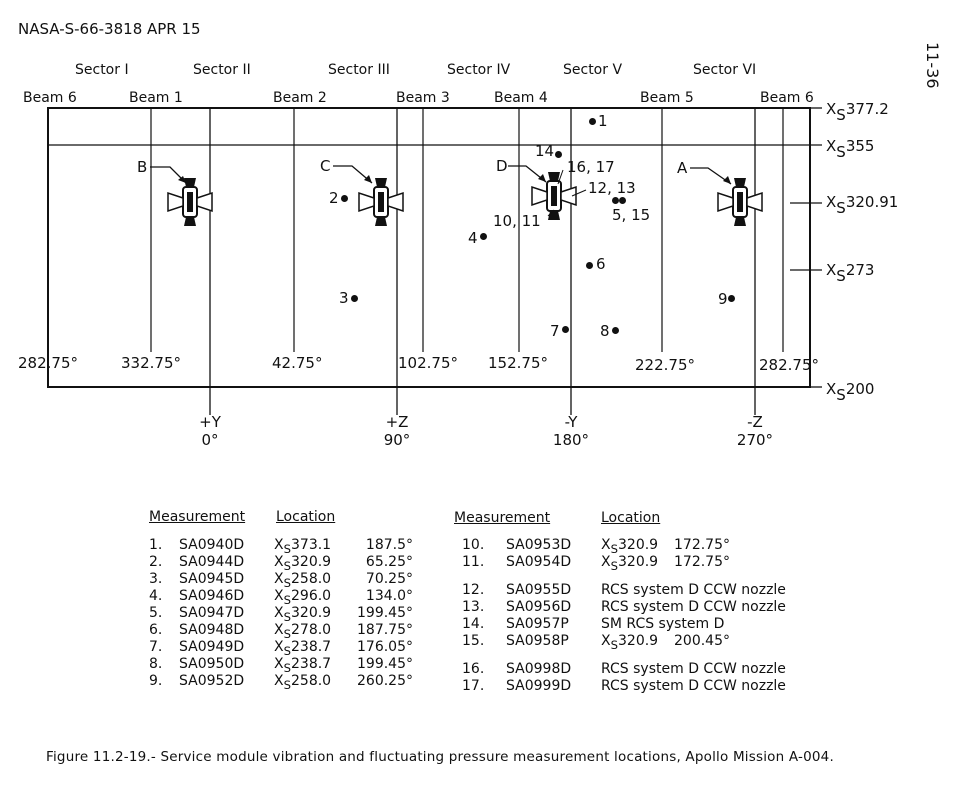 The width and height of the screenshot is (954, 787). I want to click on table-header-measurement-left: Measurement, so click(197, 517).